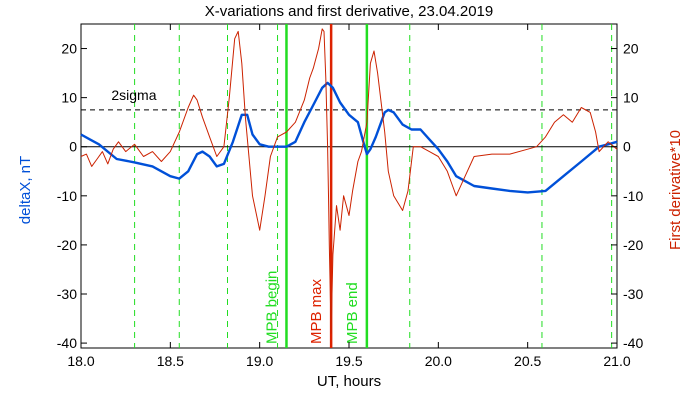  I want to click on y2-tick-label-2: 0, so click(627, 147).